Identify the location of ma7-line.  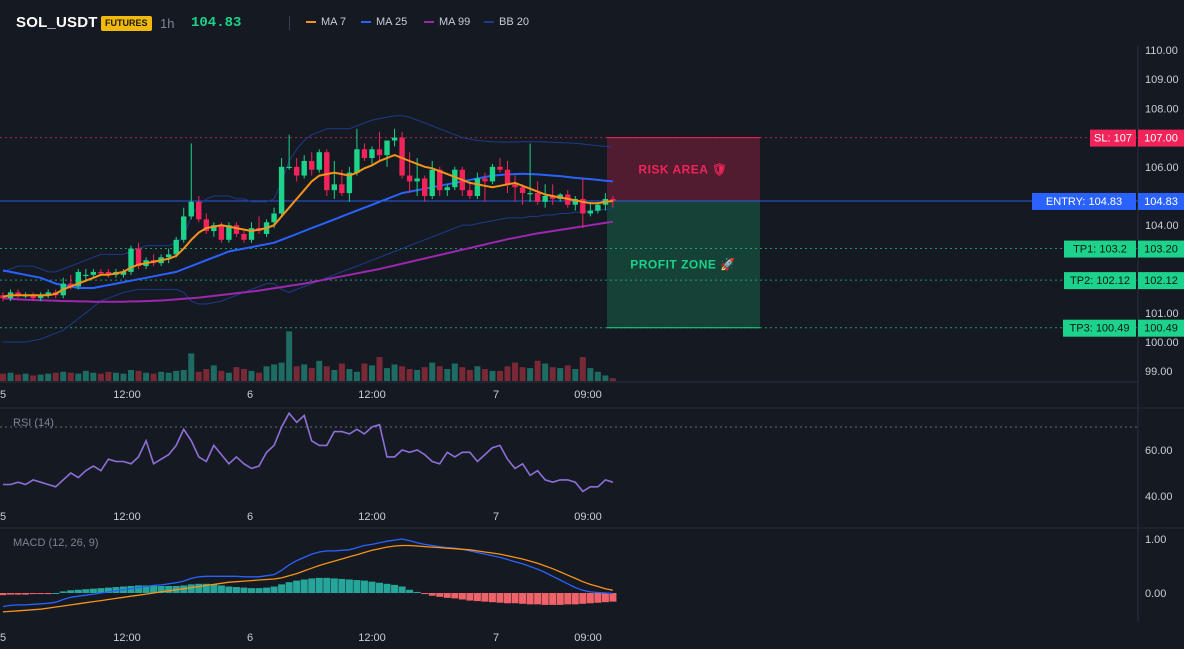
(308, 226).